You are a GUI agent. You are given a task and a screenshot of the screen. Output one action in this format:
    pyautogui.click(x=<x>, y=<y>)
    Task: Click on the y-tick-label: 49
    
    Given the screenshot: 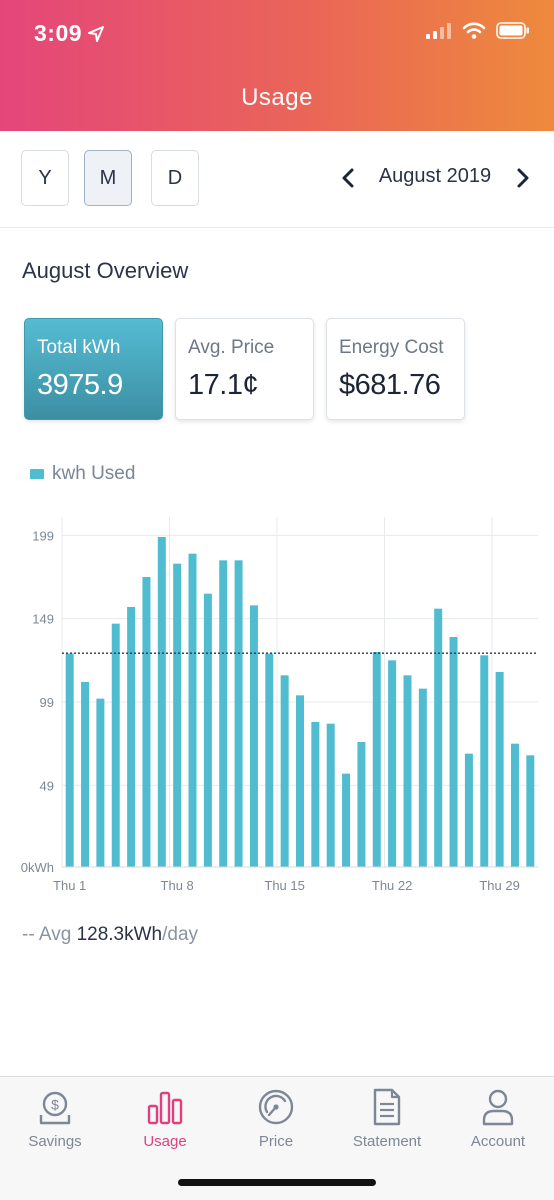 What is the action you would take?
    pyautogui.click(x=47, y=785)
    